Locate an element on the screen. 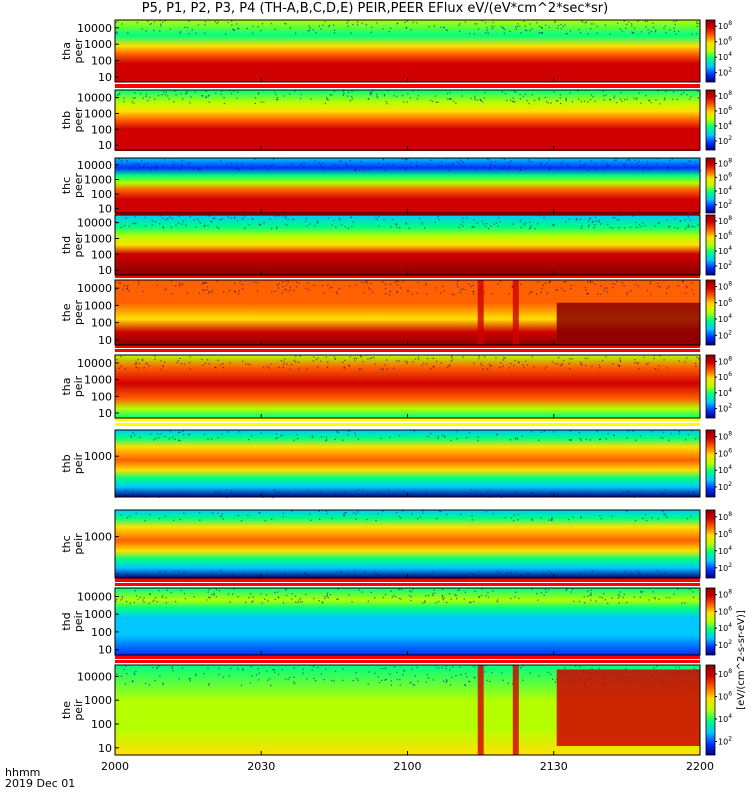 The height and width of the screenshot is (800, 750). y-tick-label: 10 is located at coordinates (105, 413).